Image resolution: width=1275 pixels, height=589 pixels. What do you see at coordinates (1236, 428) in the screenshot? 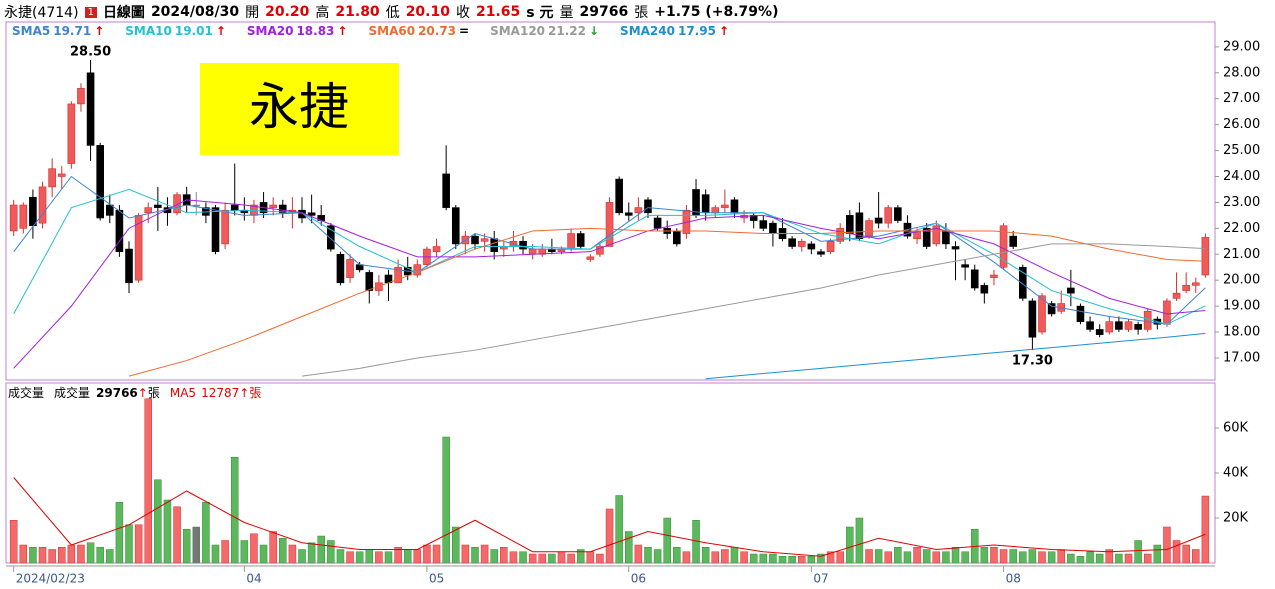
I see `y-tick-label: 60K` at bounding box center [1236, 428].